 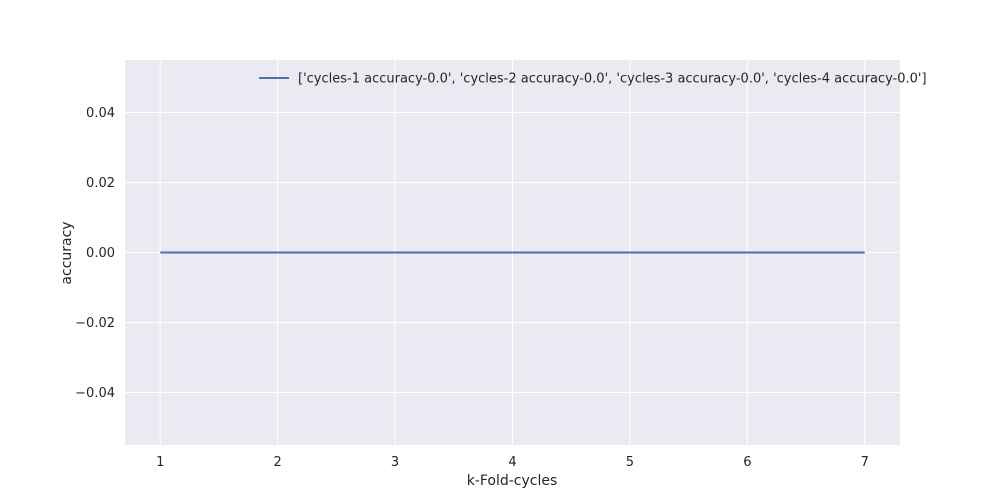 What do you see at coordinates (630, 462) in the screenshot?
I see `x-tick-label: 5` at bounding box center [630, 462].